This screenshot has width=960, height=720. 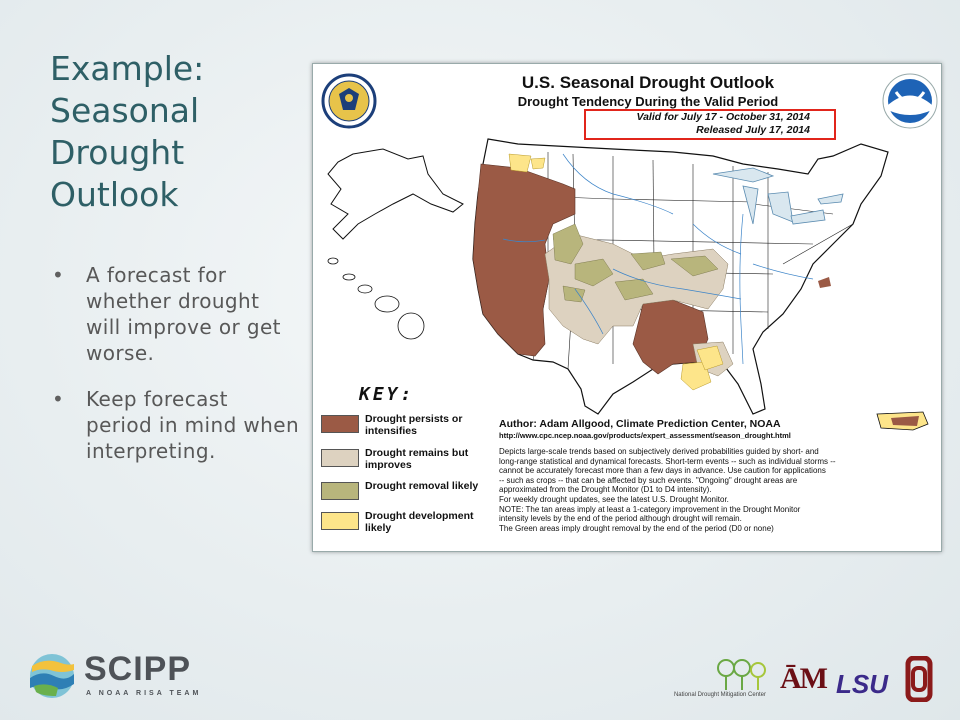 What do you see at coordinates (720, 695) in the screenshot?
I see `ndmc-name: National Drought Mitigation Center` at bounding box center [720, 695].